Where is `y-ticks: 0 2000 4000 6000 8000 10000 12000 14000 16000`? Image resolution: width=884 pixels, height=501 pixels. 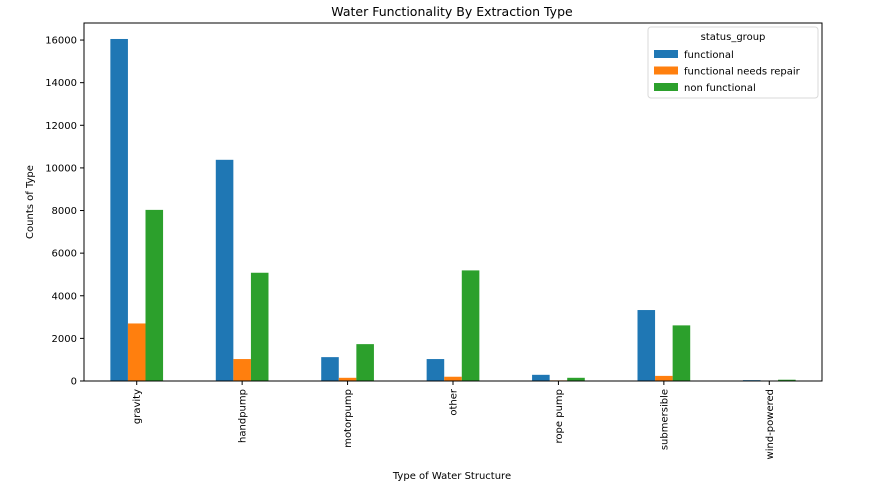 y-ticks: 0 2000 4000 6000 8000 10000 12000 14000 16000 is located at coordinates (64, 212).